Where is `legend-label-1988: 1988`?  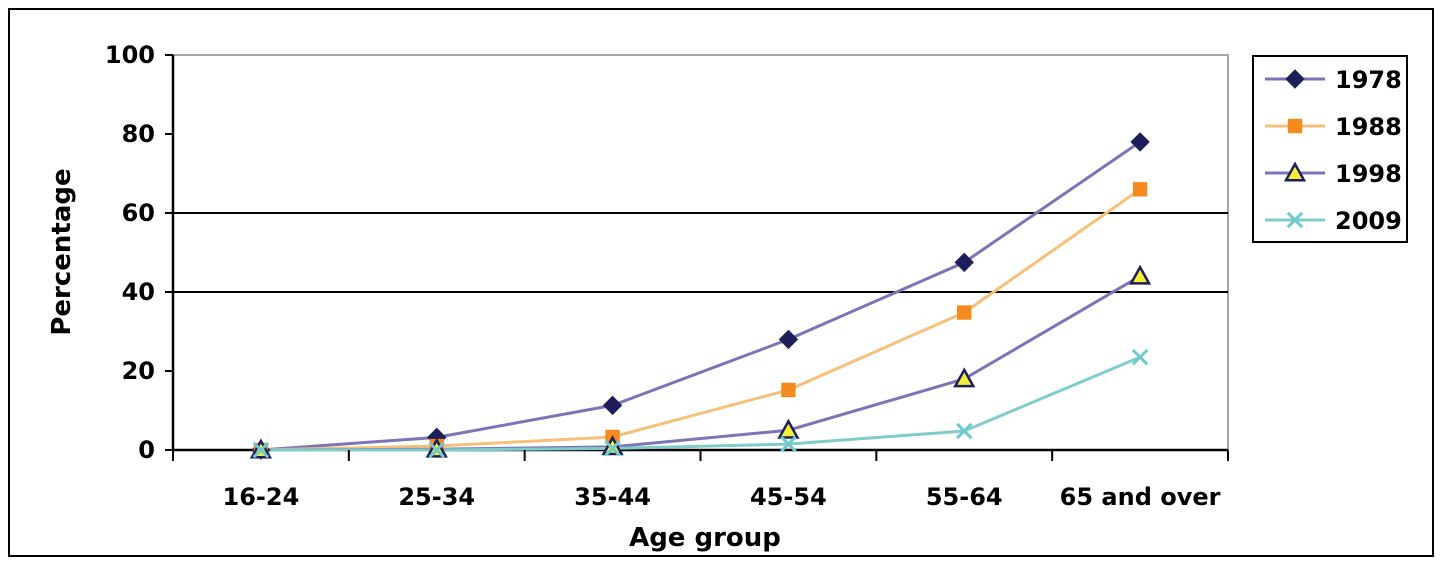
legend-label-1988: 1988 is located at coordinates (1368, 127).